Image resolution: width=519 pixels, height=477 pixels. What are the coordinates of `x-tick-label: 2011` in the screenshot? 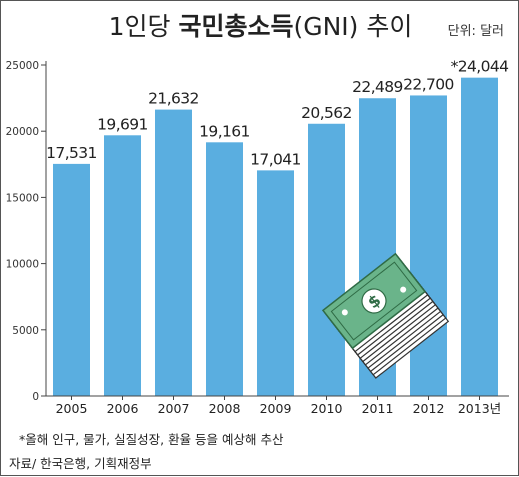 It's located at (378, 408).